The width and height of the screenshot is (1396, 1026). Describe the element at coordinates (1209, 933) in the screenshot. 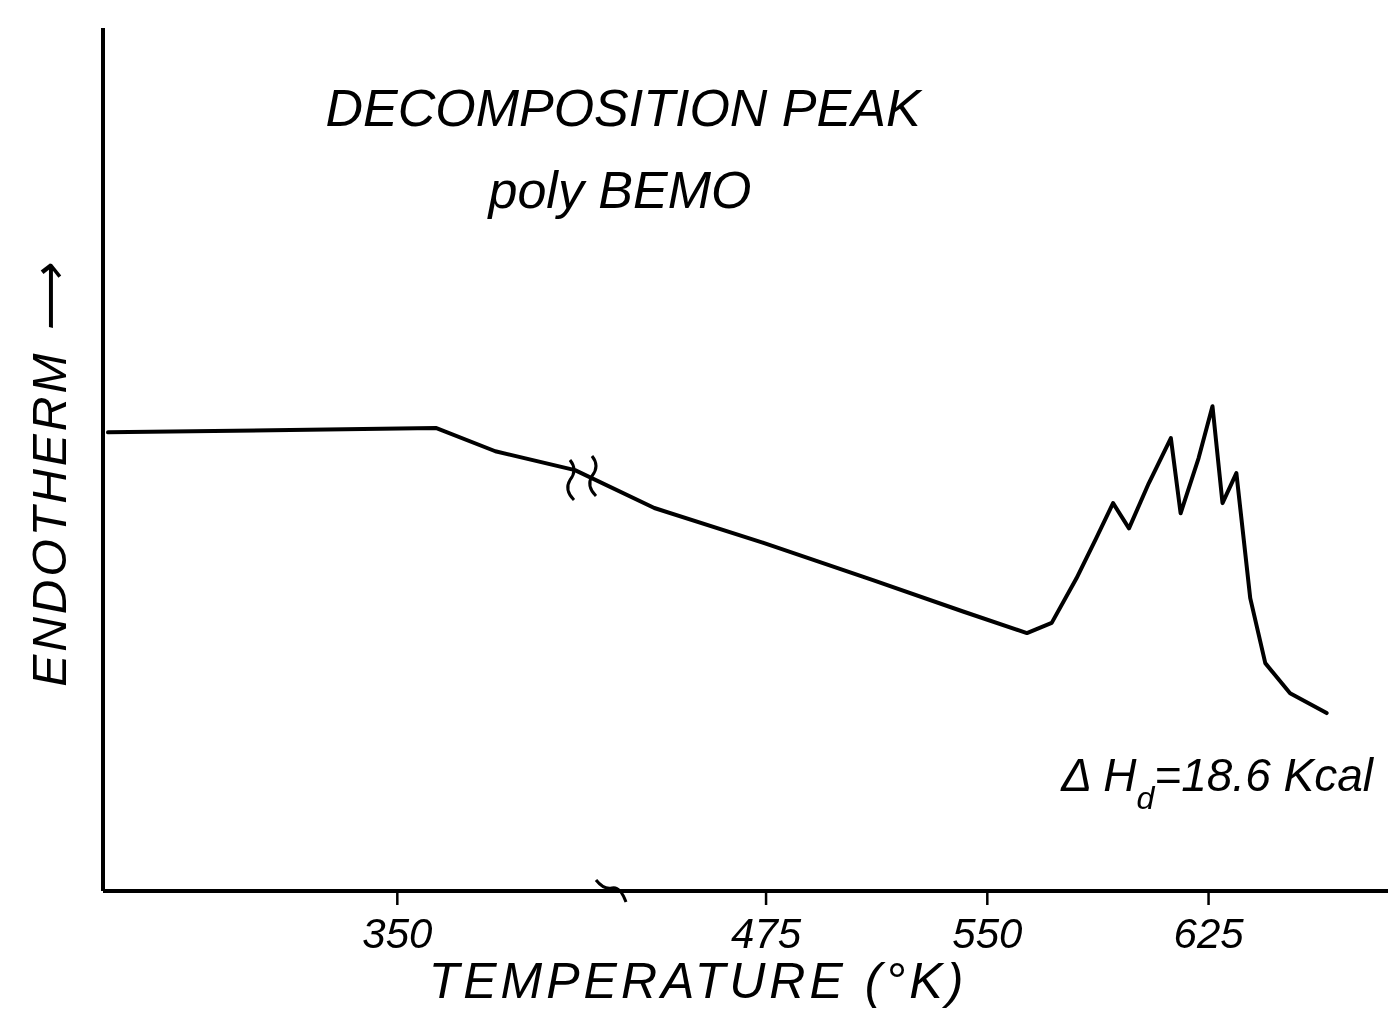

I see `x-tick-label: 625` at that location.